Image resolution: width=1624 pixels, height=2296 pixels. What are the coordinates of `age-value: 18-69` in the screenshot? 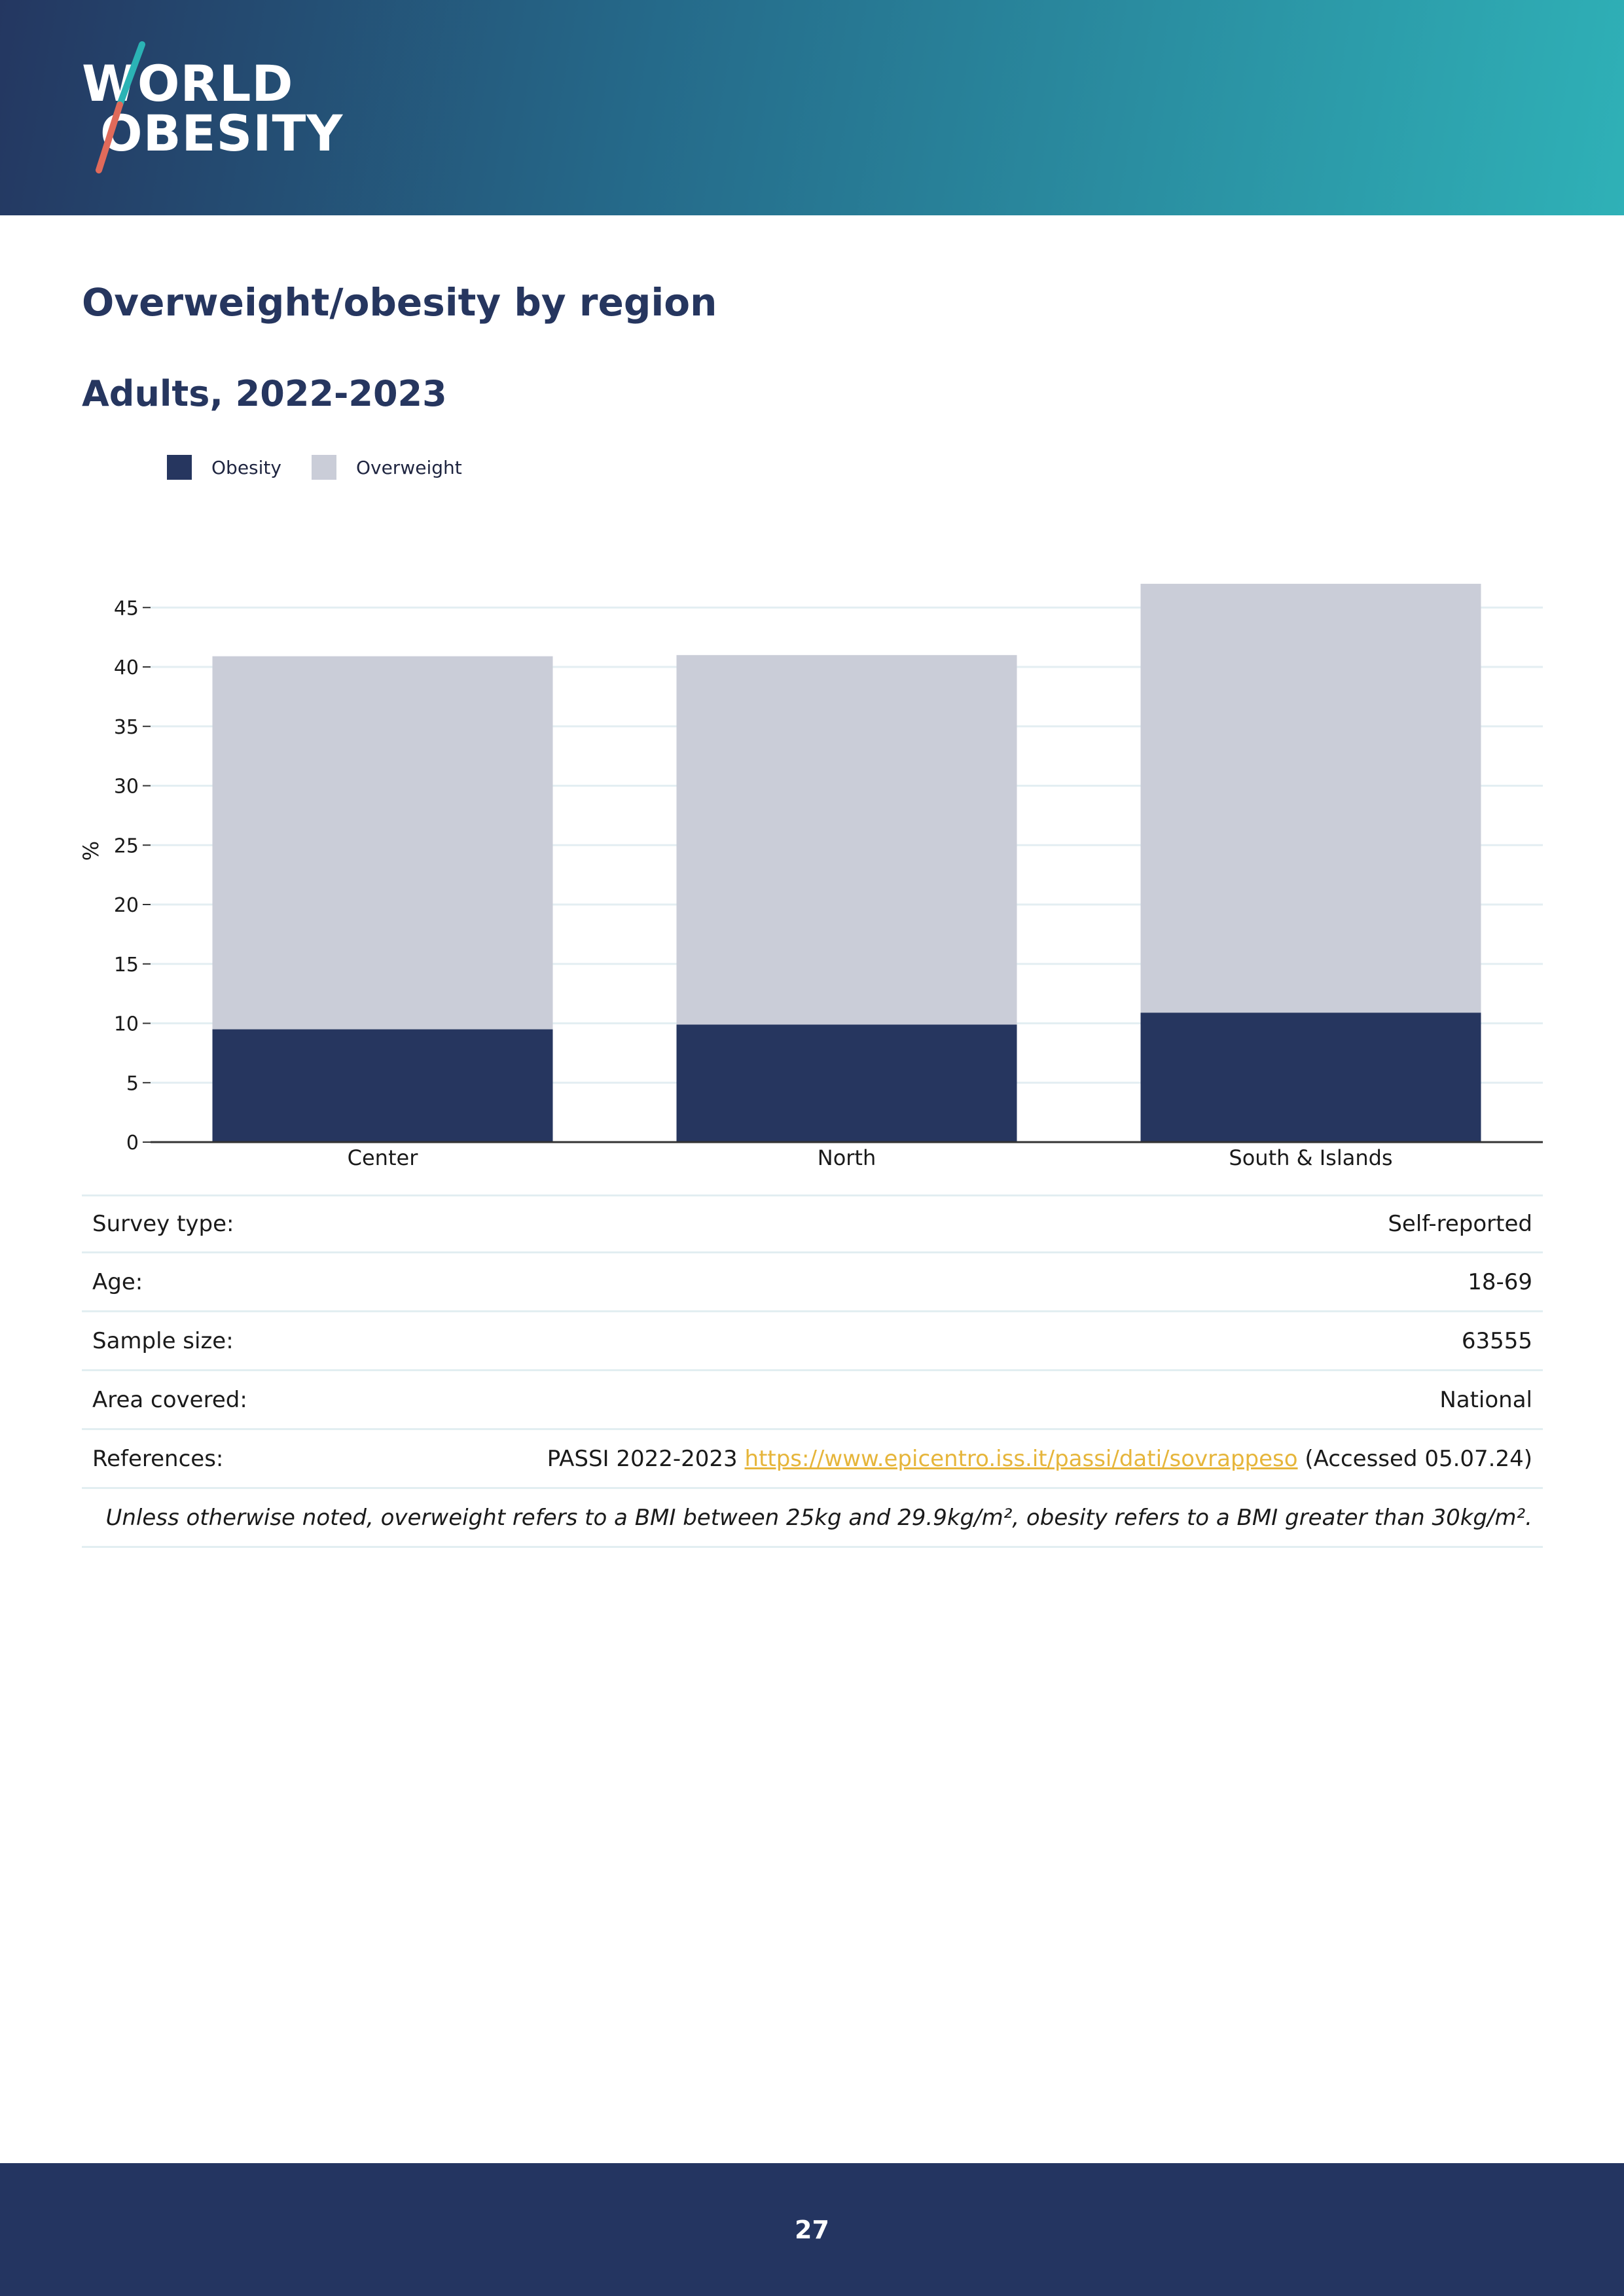 It's located at (1500, 1281).